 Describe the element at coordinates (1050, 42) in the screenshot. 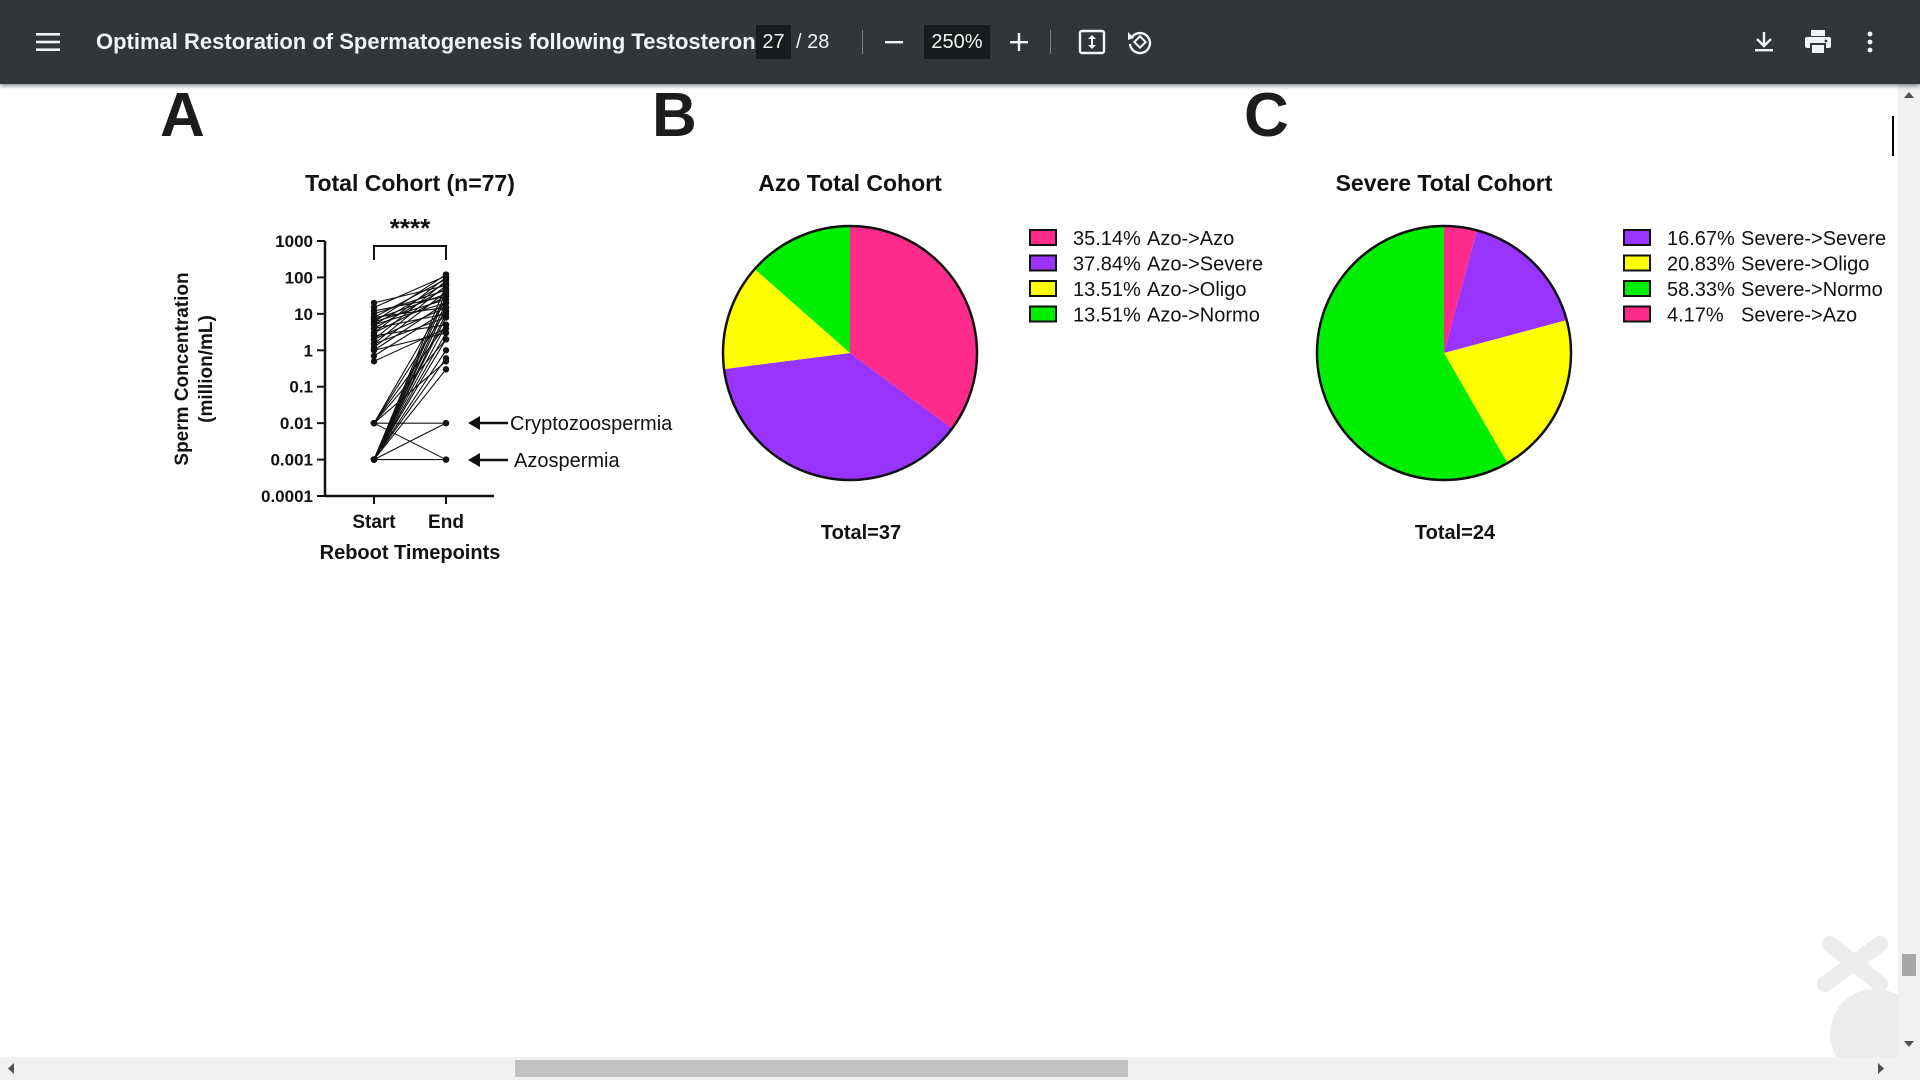

I see `toolbar-divider` at that location.